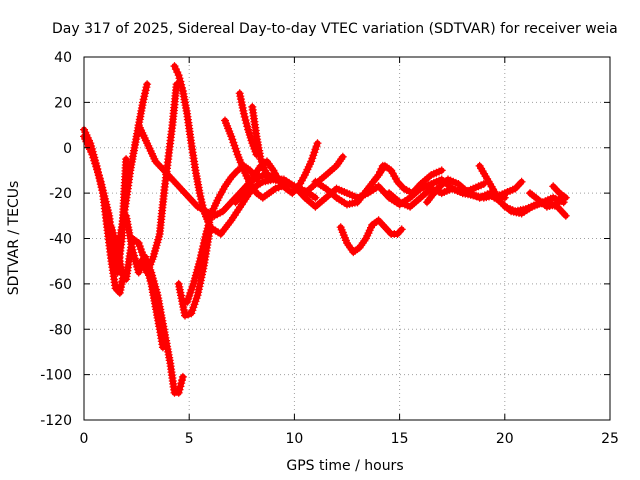  Describe the element at coordinates (56, 376) in the screenshot. I see `y-tick-label: -100` at that location.